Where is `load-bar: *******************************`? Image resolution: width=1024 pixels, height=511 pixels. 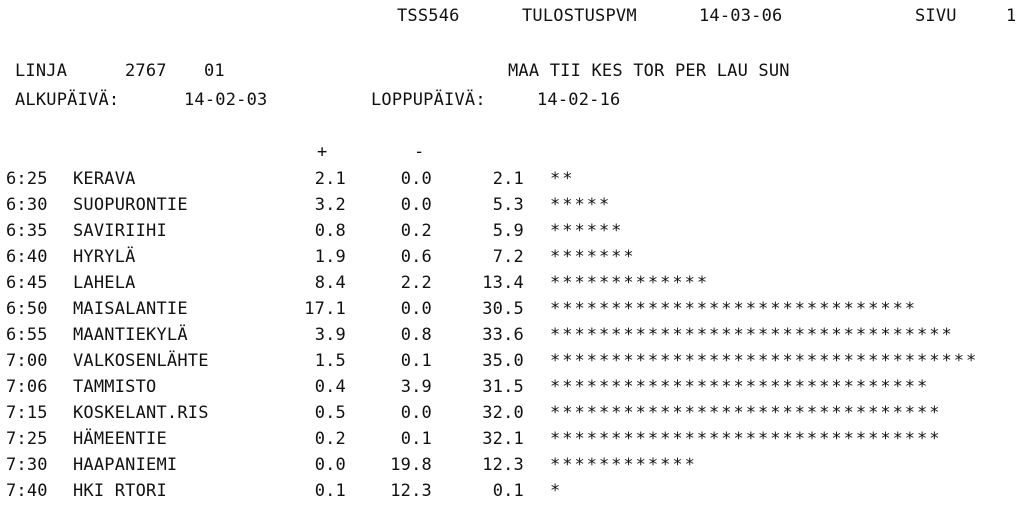 load-bar: ******************************* is located at coordinates (740, 387).